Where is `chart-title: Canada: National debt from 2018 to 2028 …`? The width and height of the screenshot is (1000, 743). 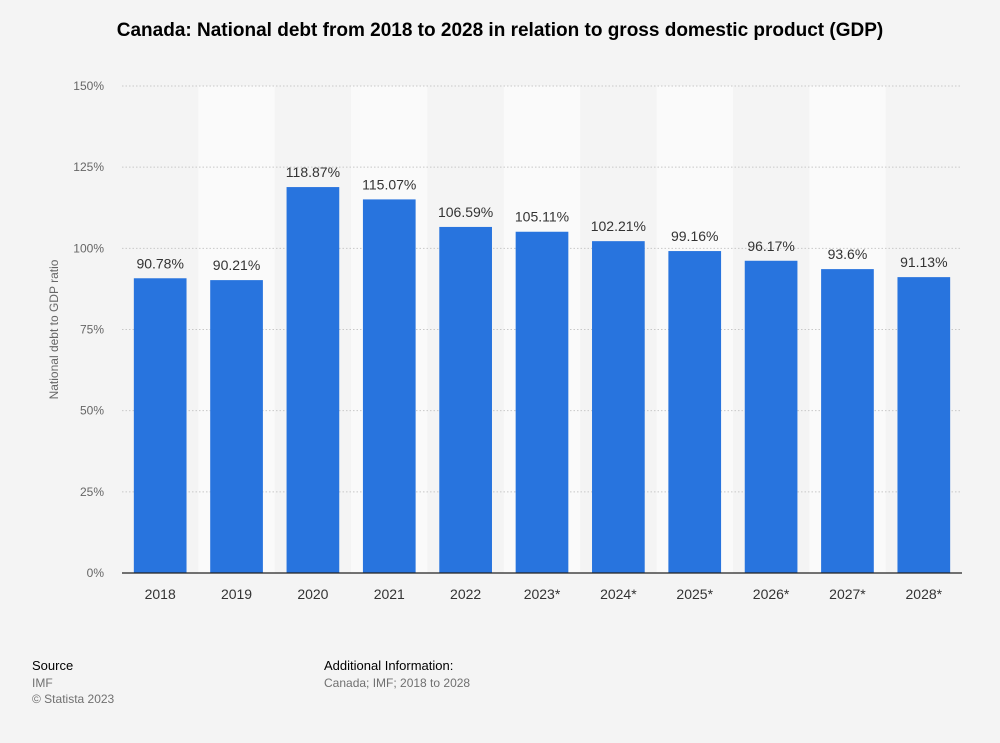 chart-title: Canada: National debt from 2018 to 2028 … is located at coordinates (500, 30).